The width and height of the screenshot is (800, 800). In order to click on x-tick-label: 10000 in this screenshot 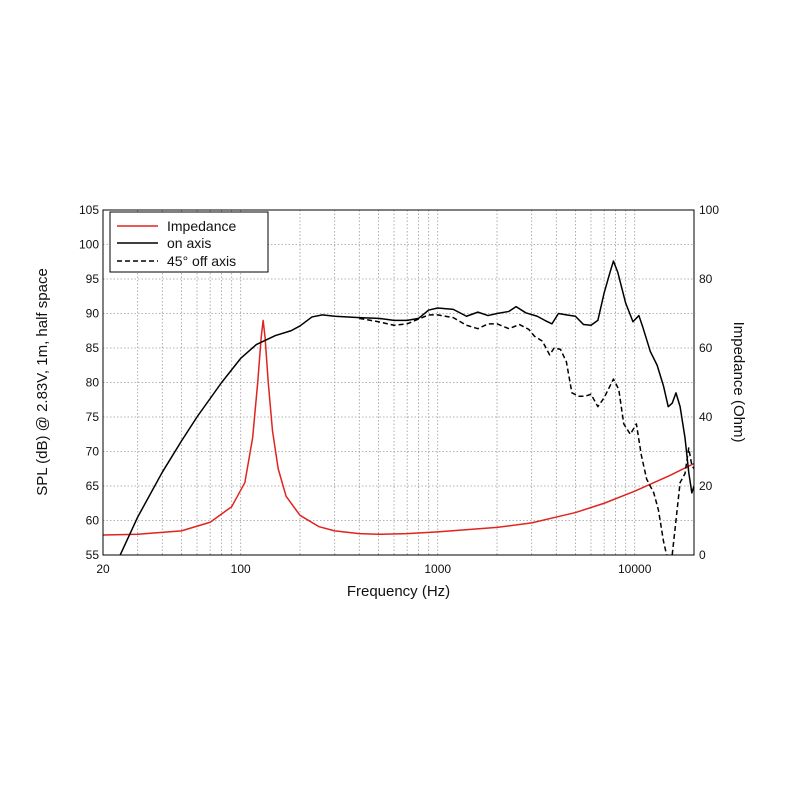, I will do `click(635, 569)`.